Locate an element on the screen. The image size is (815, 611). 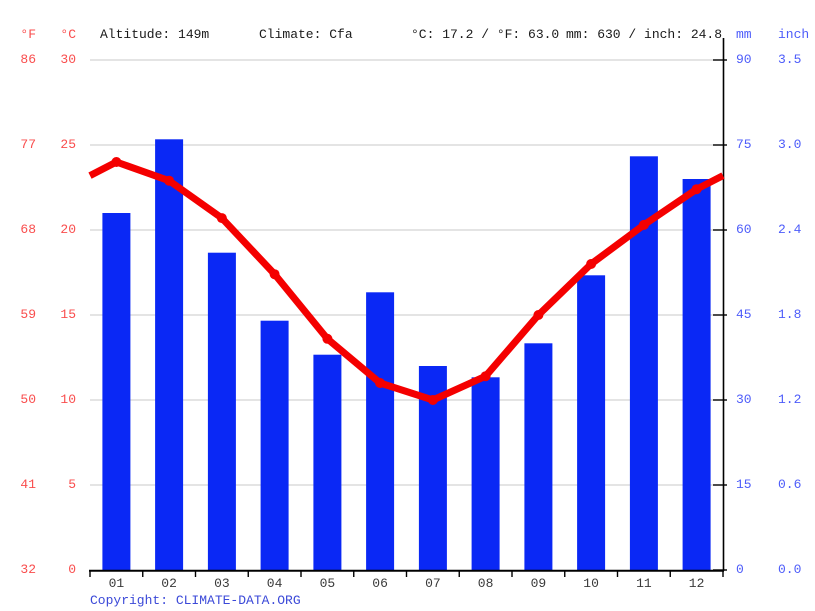
mm-tick-label: 60 is located at coordinates (744, 229).